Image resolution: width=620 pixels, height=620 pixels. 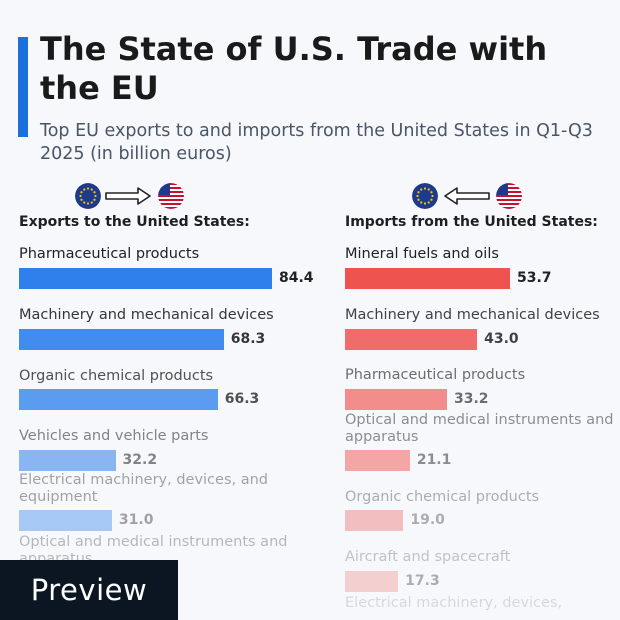 I want to click on category-label: Aircraft and spacecraft, so click(x=428, y=557).